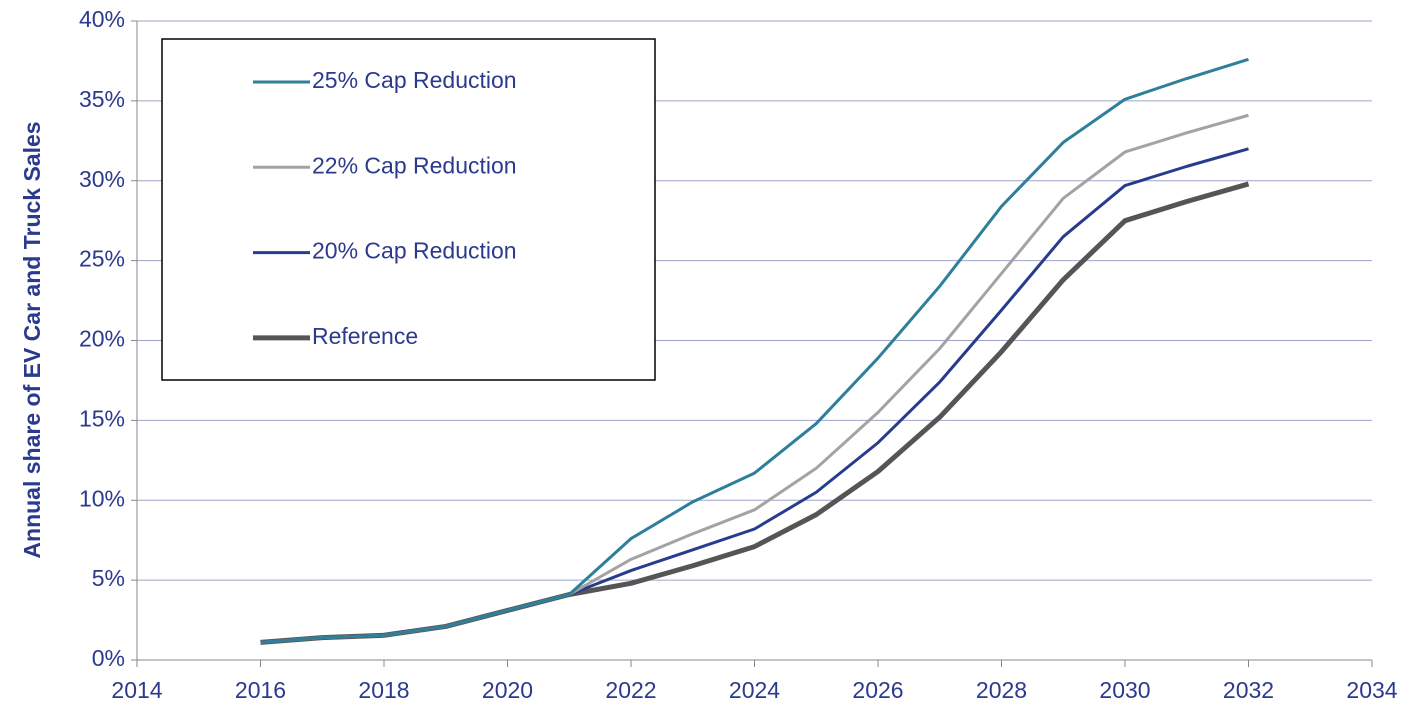  What do you see at coordinates (383, 690) in the screenshot?
I see `x-tick-label: 2018` at bounding box center [383, 690].